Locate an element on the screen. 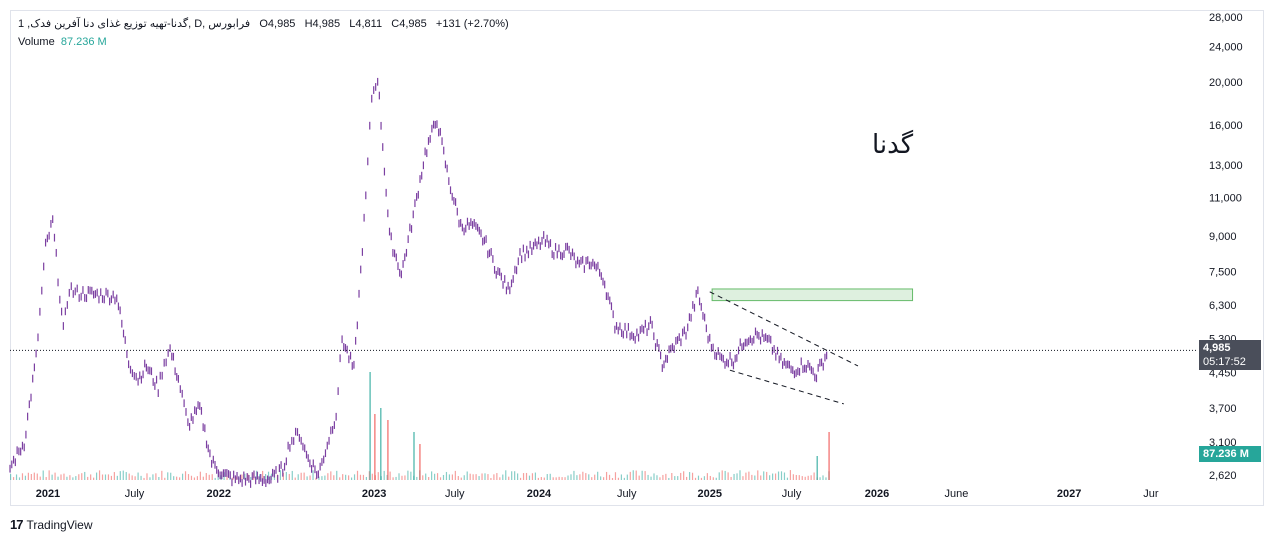 The width and height of the screenshot is (1274, 543). high-value: H4,985 is located at coordinates (322, 24).